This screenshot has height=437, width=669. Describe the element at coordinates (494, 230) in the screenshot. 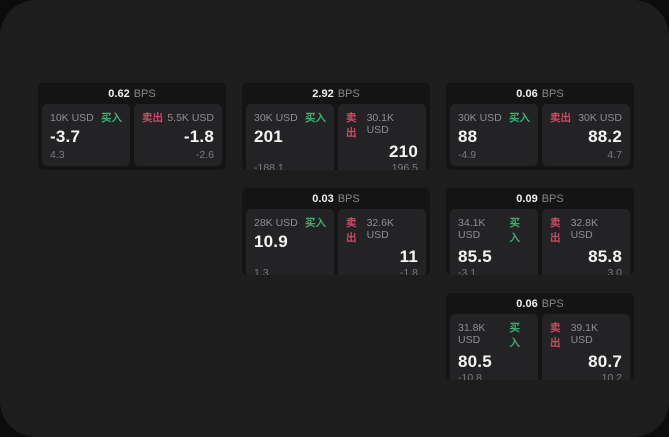

I see `buy-panel-top: 34.1K USD 买入` at that location.